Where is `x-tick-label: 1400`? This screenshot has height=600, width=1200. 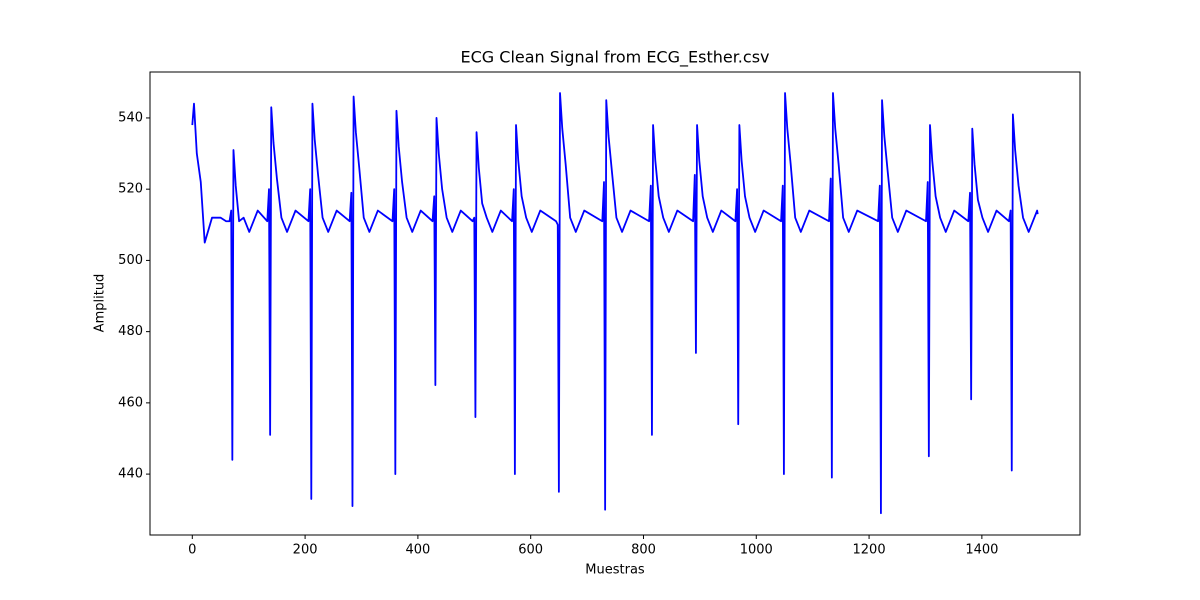 x-tick-label: 1400 is located at coordinates (981, 550).